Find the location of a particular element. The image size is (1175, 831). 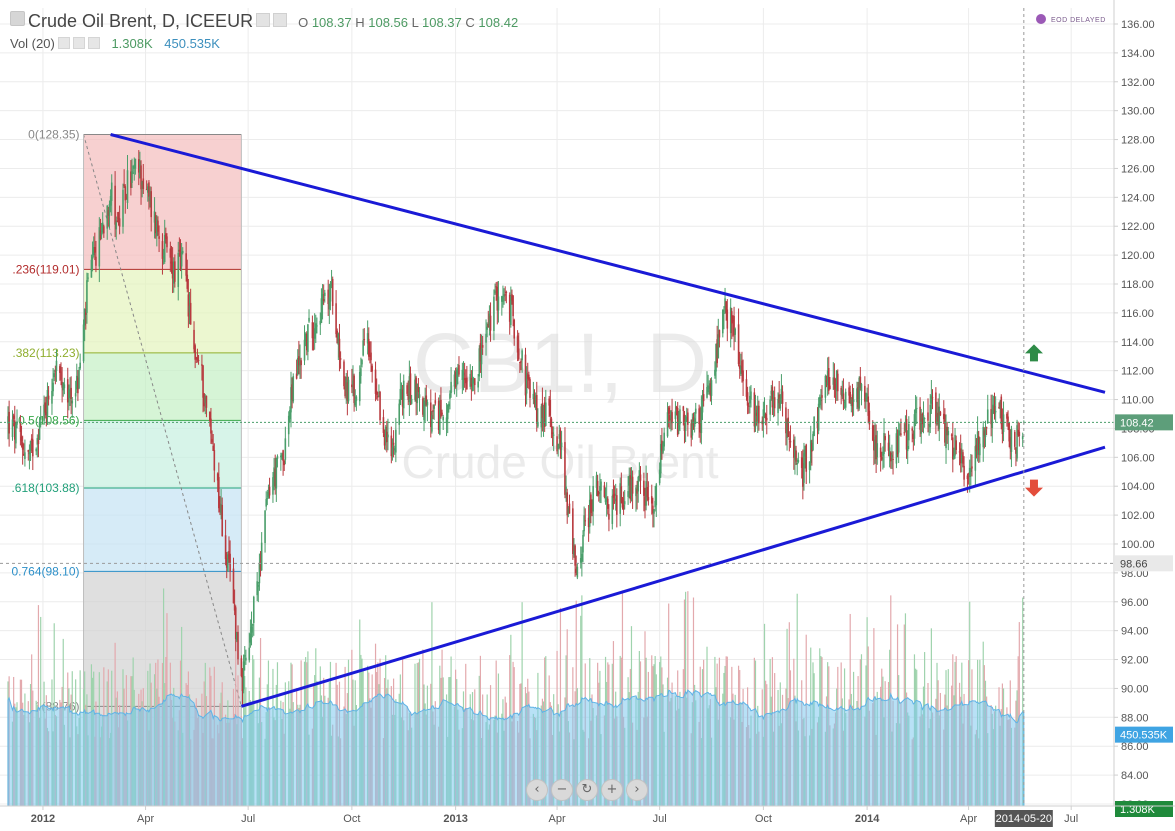

level-price-label-text: 98.66 is located at coordinates (1134, 564).